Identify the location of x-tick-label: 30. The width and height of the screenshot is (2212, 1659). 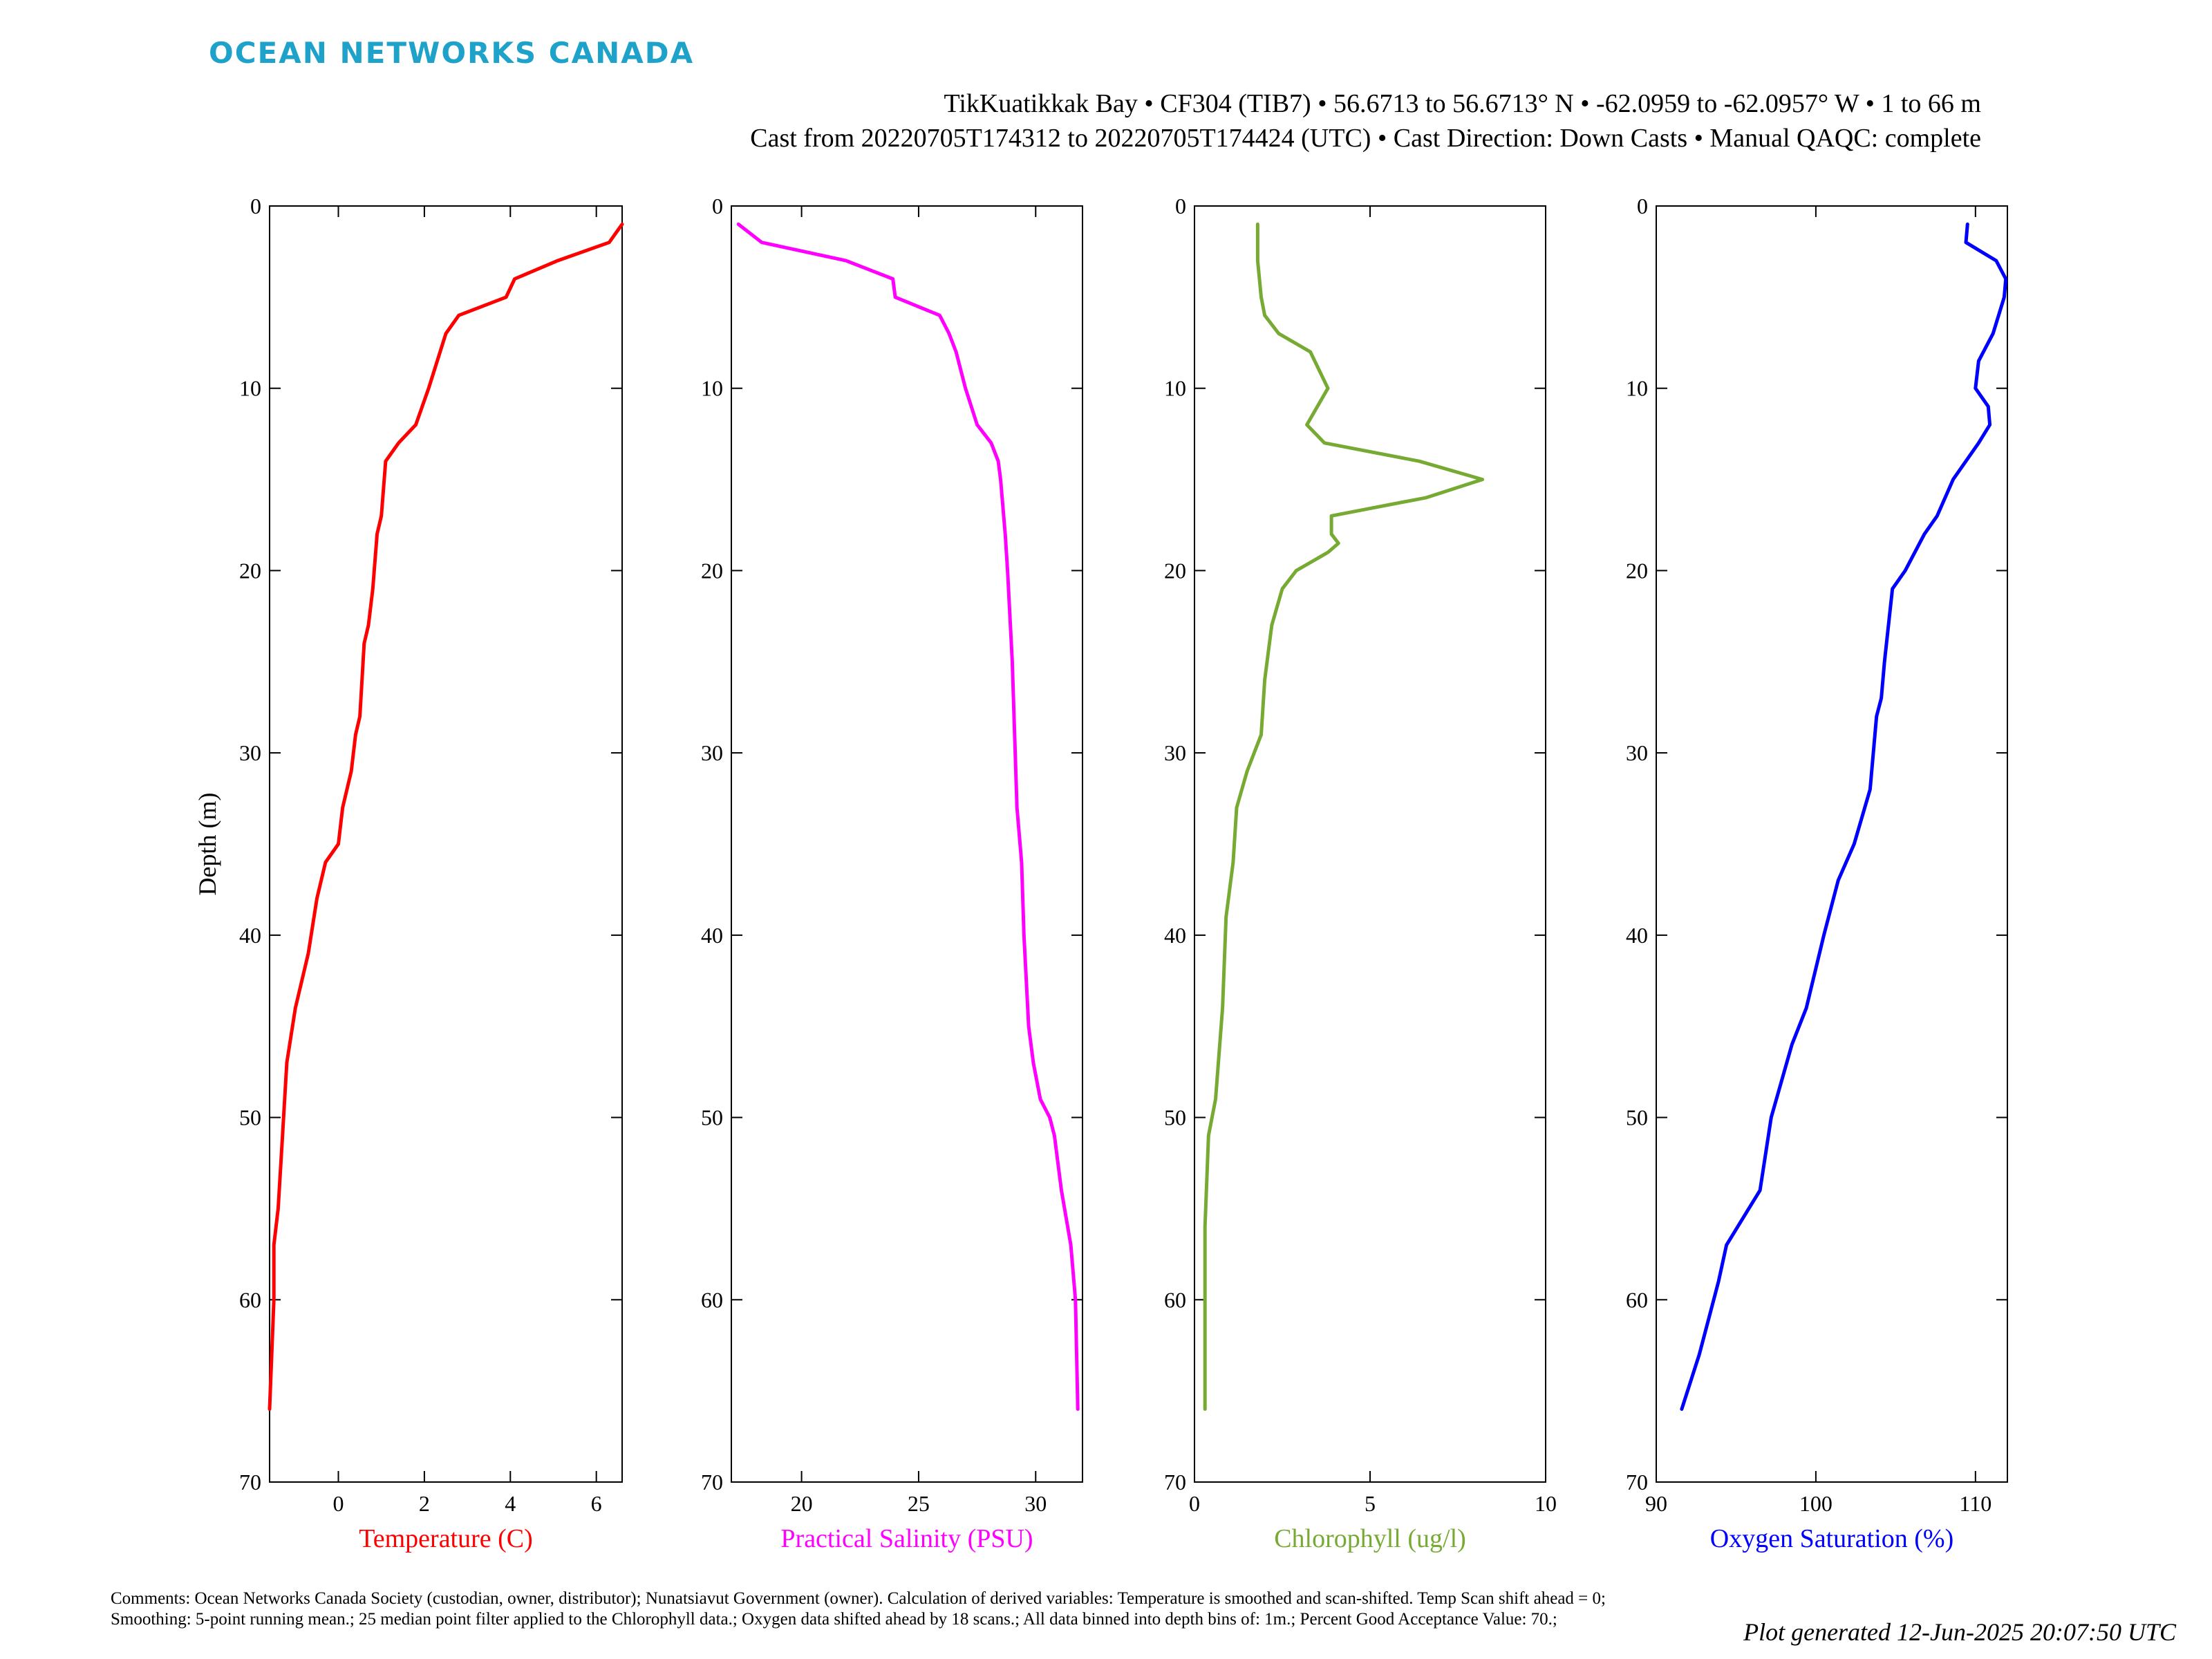
(1035, 1503).